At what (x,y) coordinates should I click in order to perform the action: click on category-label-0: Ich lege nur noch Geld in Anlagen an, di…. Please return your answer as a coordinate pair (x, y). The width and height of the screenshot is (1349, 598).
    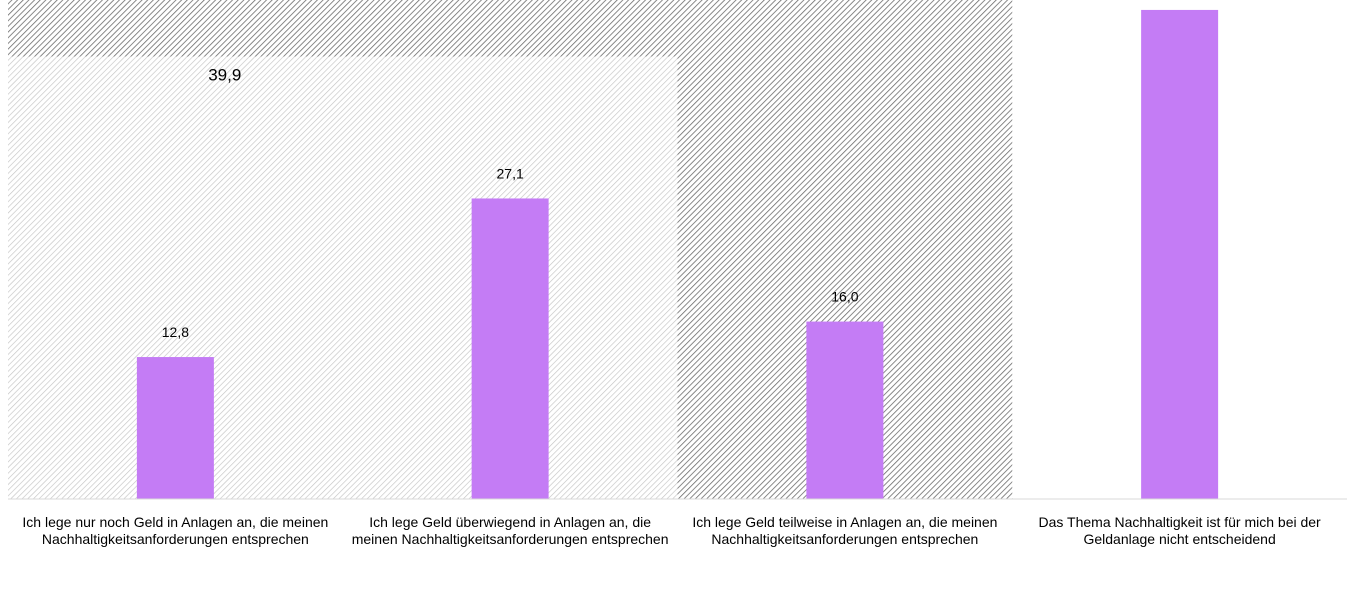
    Looking at the image, I should click on (175, 530).